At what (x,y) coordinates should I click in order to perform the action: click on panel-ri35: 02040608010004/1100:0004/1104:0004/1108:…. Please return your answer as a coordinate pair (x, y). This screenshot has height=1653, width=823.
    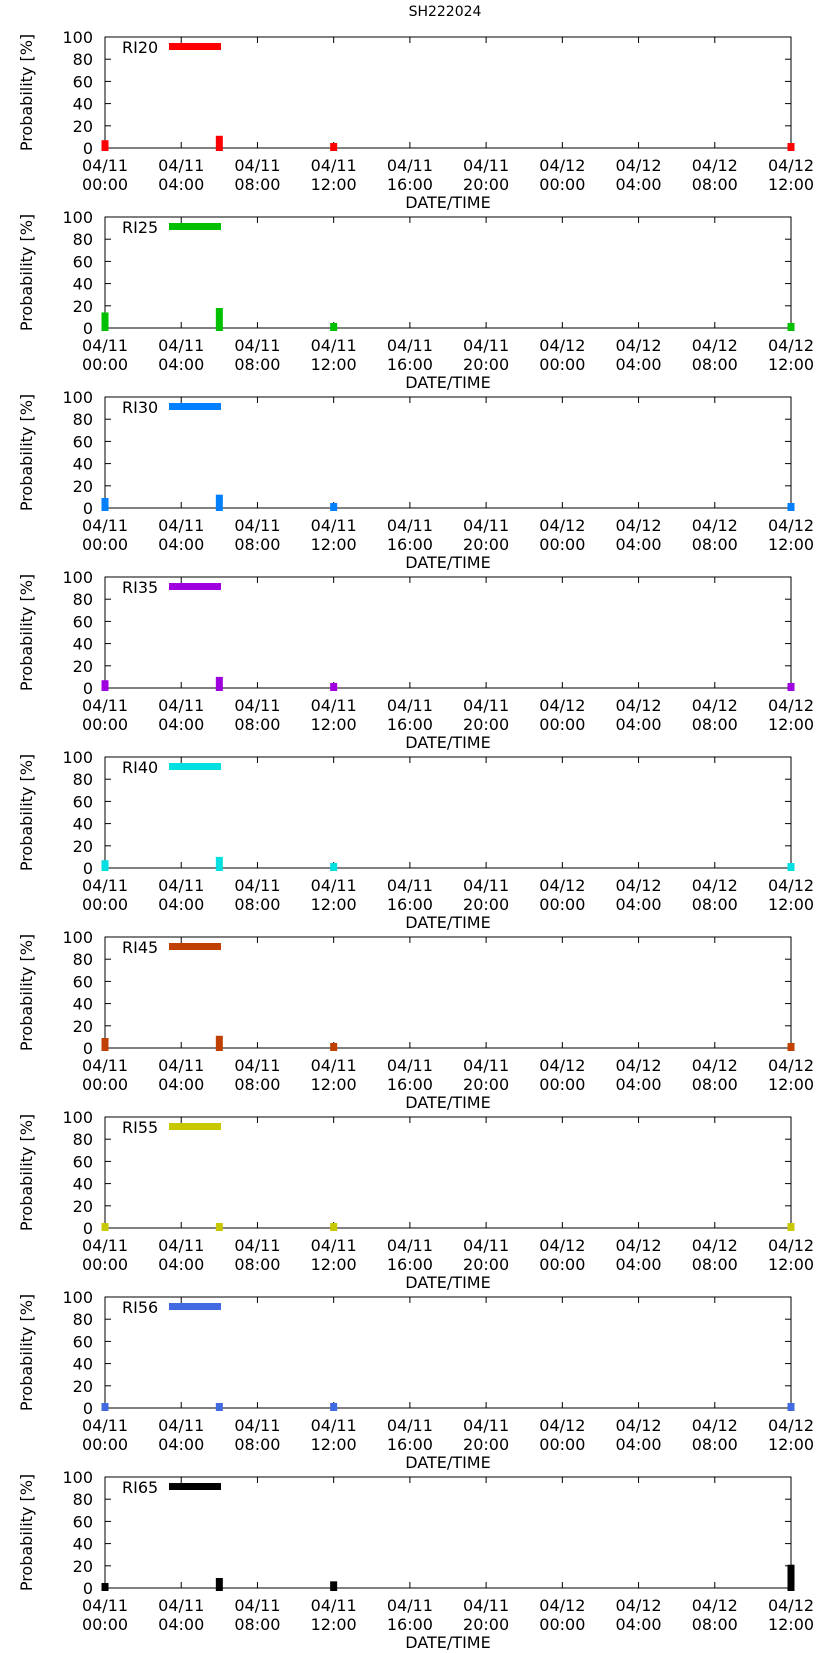
    Looking at the image, I should click on (415, 660).